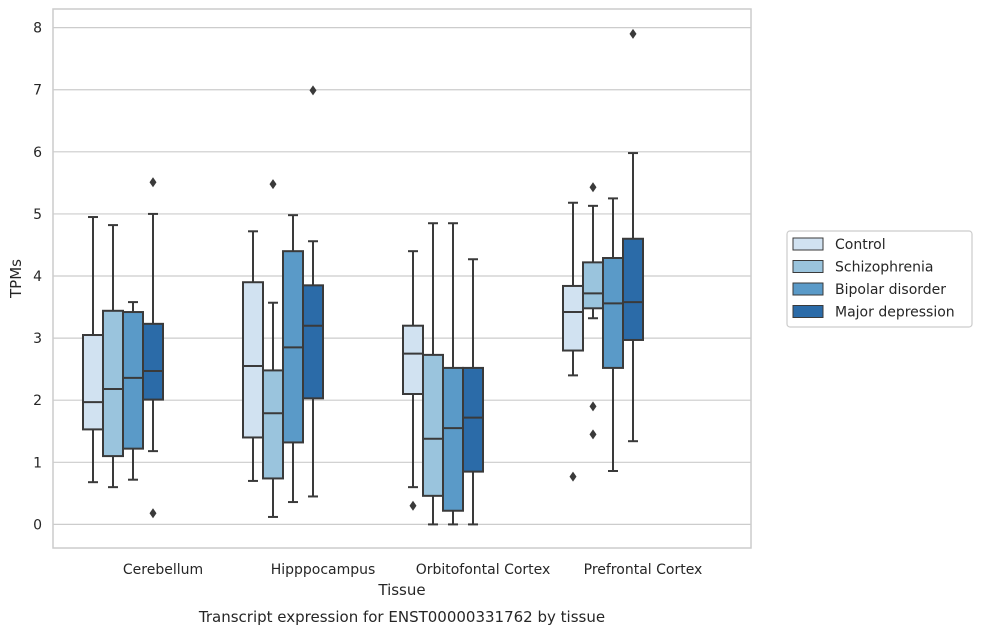  Describe the element at coordinates (860, 245) in the screenshot. I see `legend-label: Control` at that location.